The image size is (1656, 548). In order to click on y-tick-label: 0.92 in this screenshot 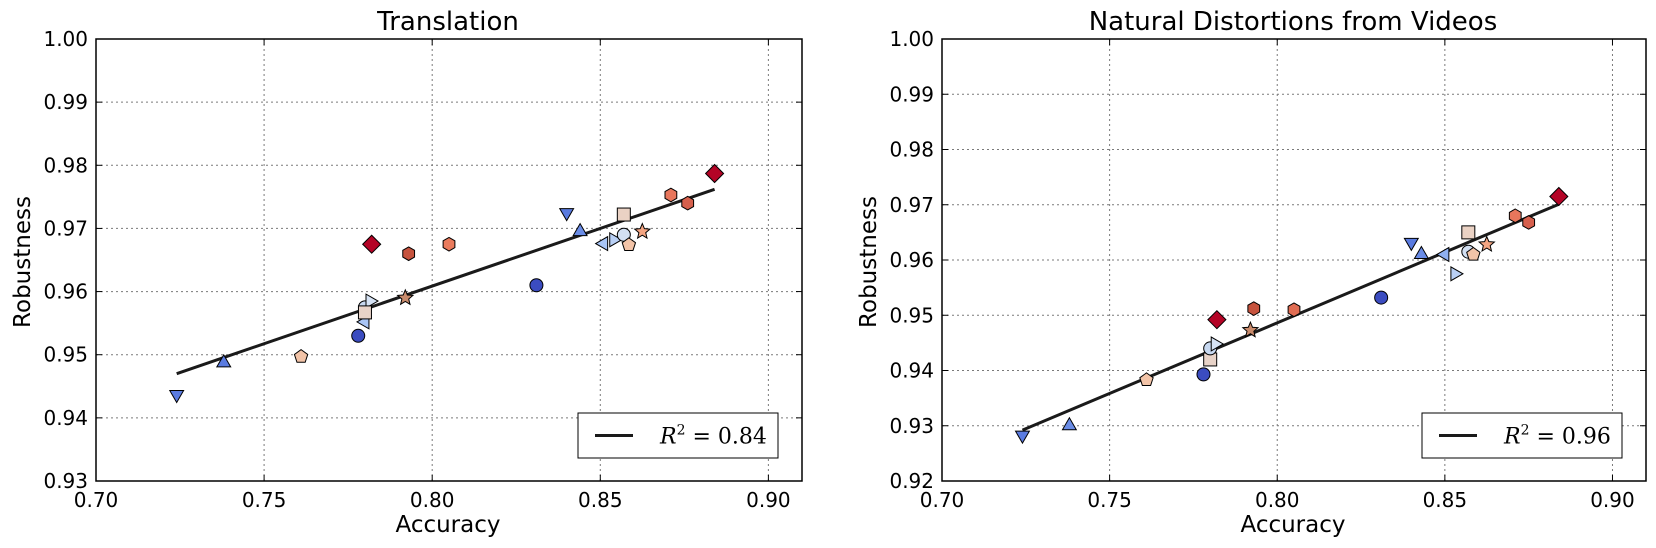, I will do `click(911, 481)`.